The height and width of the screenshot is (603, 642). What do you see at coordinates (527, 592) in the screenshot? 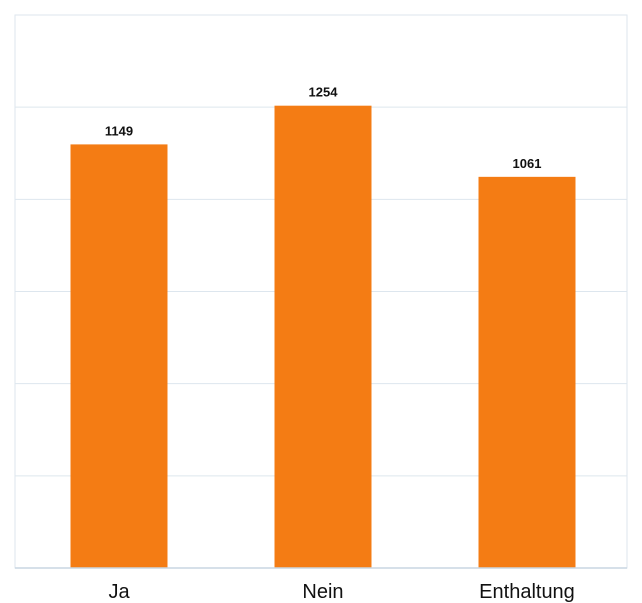
I see `category-label-enthaltung: Enthaltung` at bounding box center [527, 592].